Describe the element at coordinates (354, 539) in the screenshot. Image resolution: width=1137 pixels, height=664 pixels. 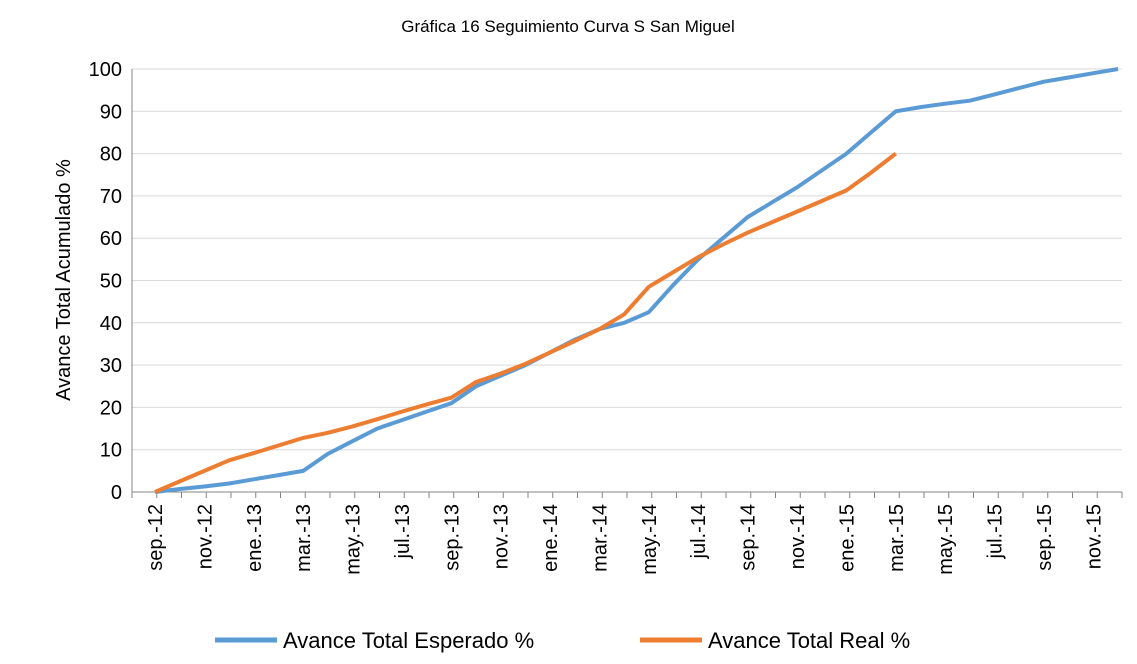
I see `x-tick-label: may.-13` at that location.